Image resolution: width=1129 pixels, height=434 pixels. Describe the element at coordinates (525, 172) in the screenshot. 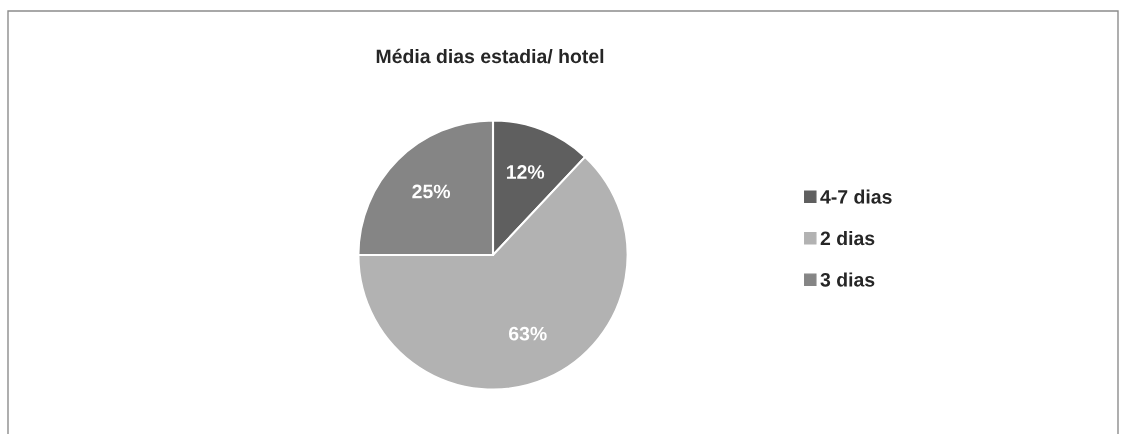

I see `data-label: 12%` at that location.